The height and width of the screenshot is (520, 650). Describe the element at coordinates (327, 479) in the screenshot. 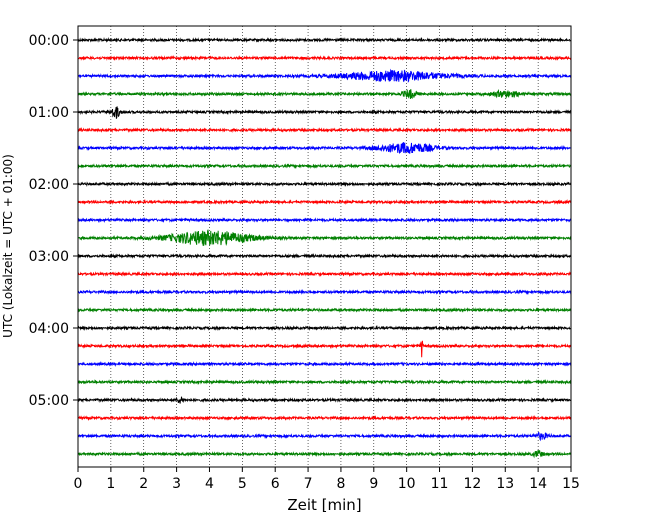

I see `x-axis-ticks: 0 1 2 3 4 5 6 7 8 9 10 11 12 13 14 15` at that location.